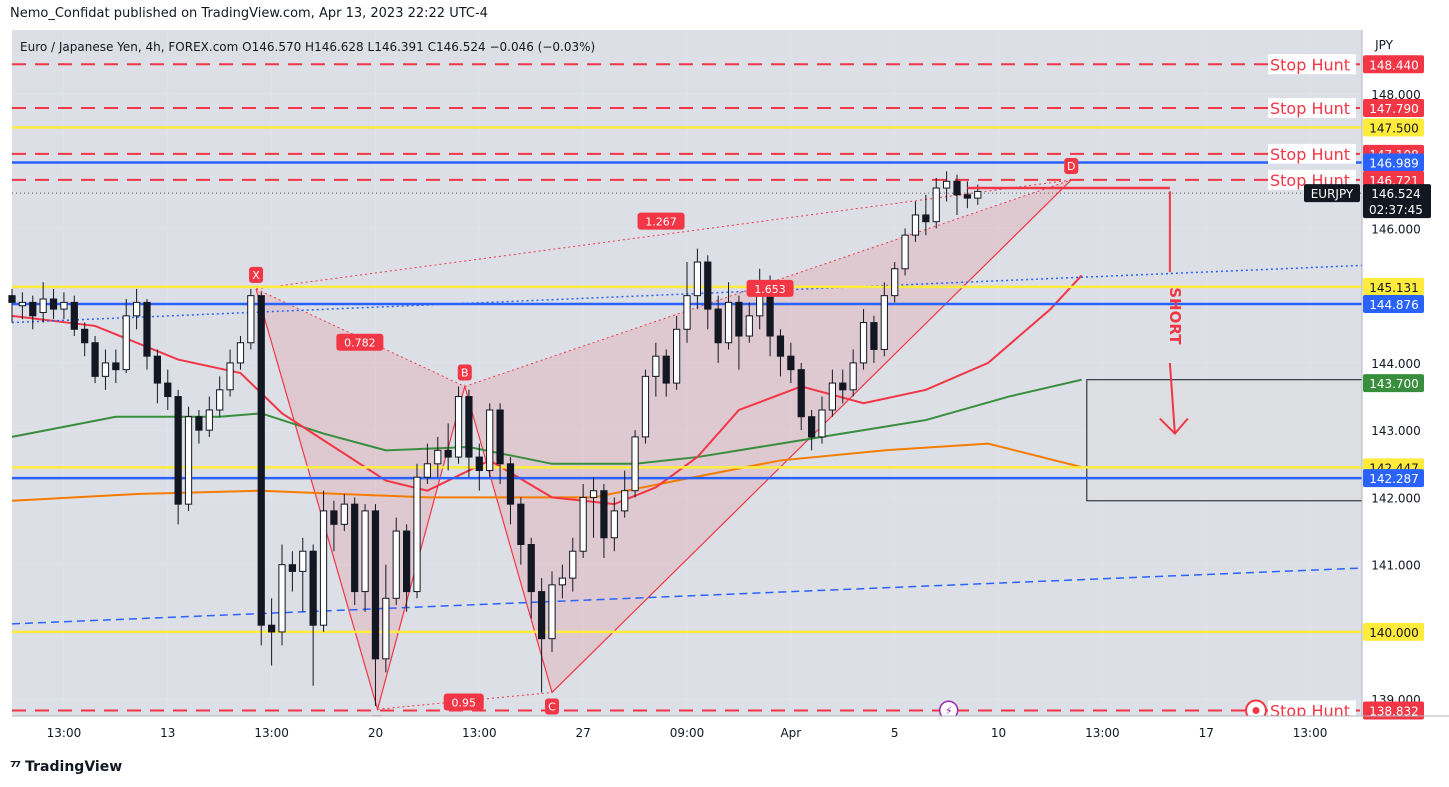 Image resolution: width=1449 pixels, height=787 pixels. I want to click on symbol-info-part: −0.046 (−0.03%), so click(542, 47).